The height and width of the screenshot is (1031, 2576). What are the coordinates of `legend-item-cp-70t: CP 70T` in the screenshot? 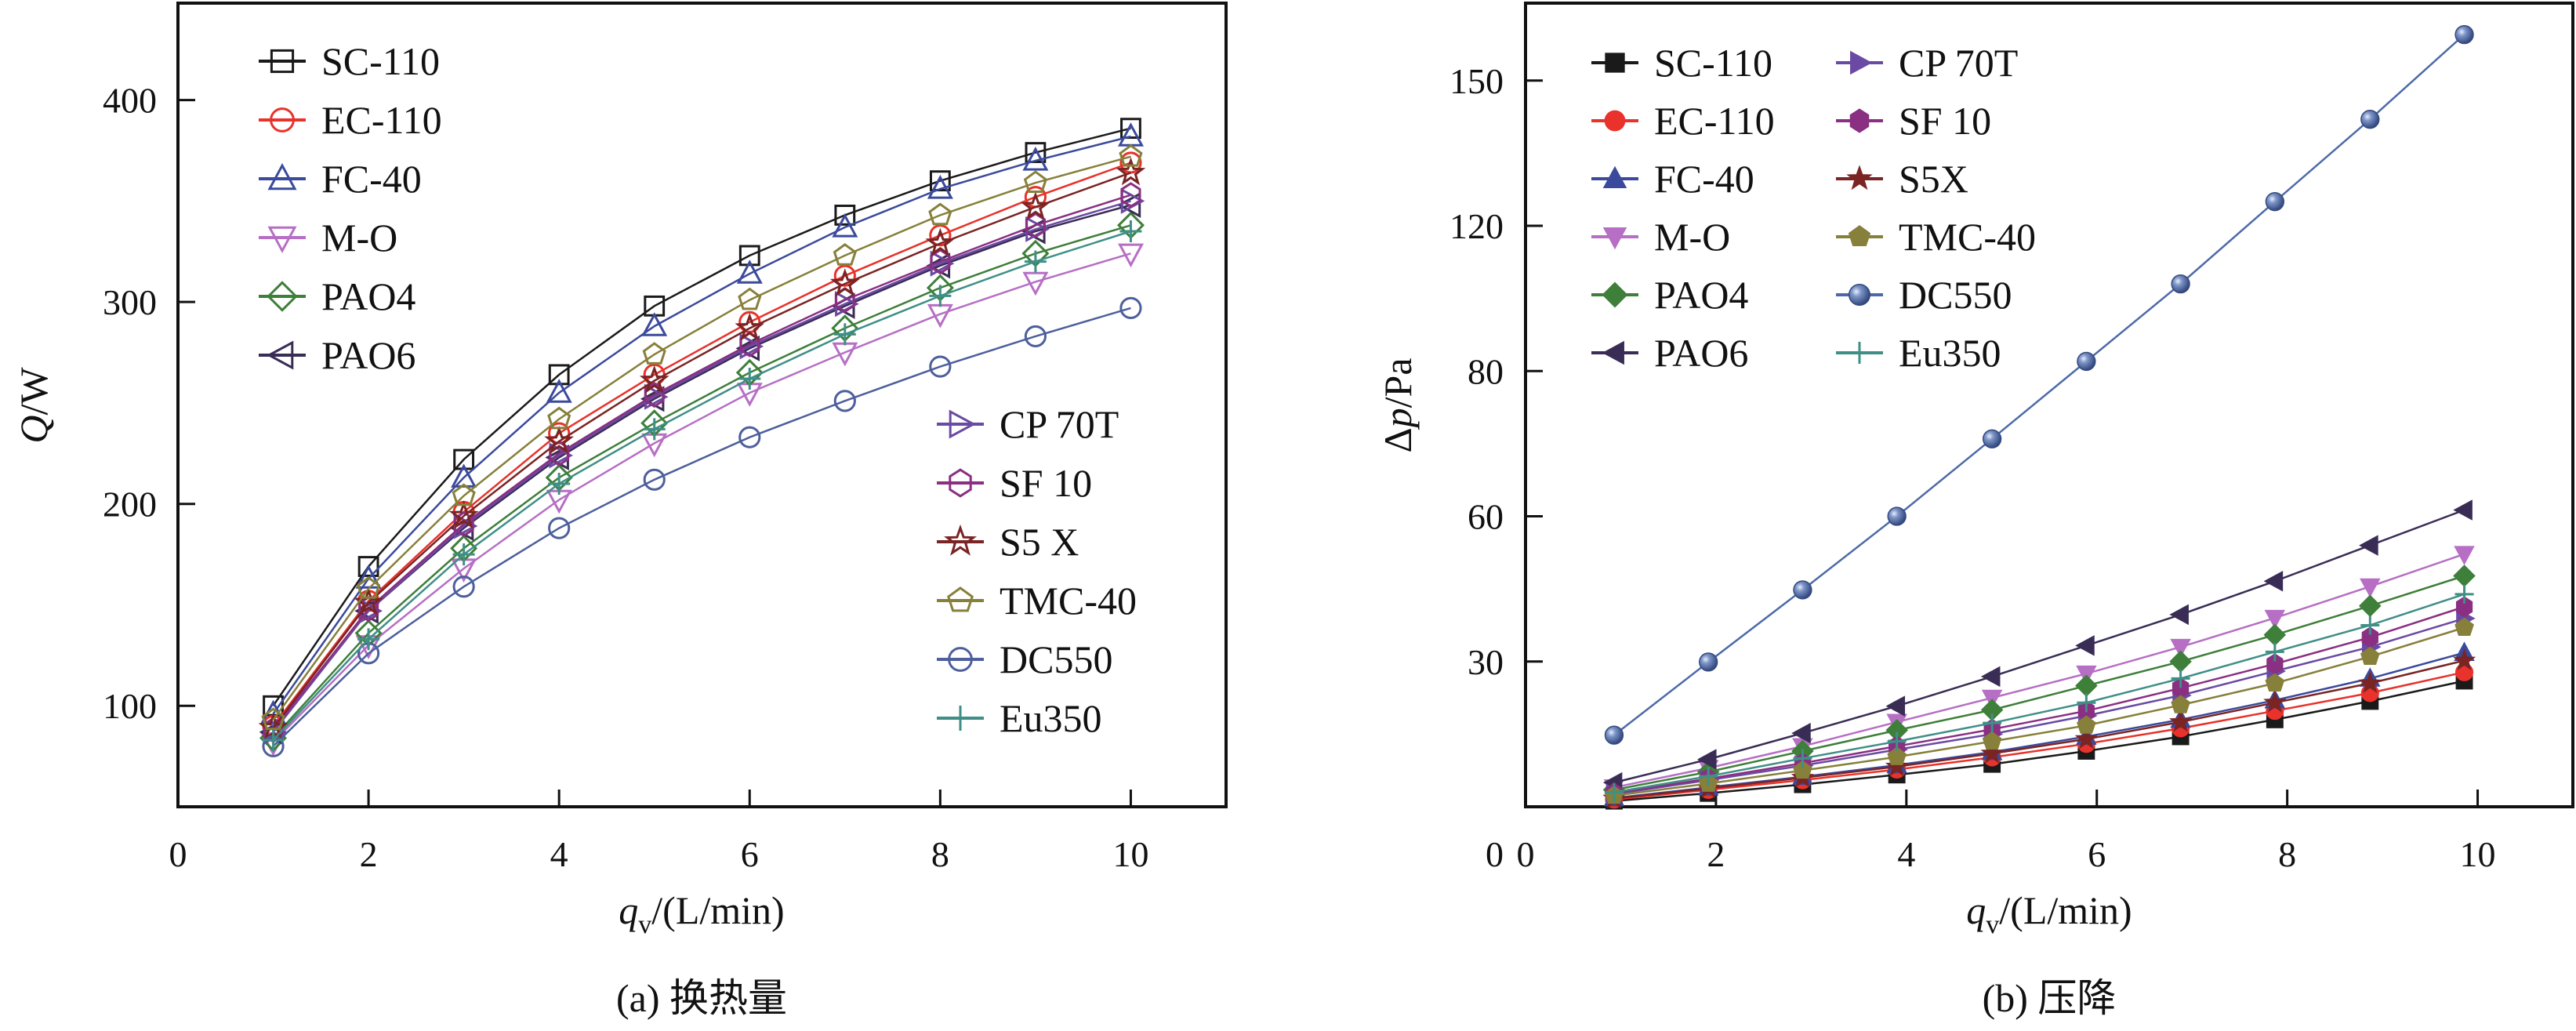 It's located at (1927, 63).